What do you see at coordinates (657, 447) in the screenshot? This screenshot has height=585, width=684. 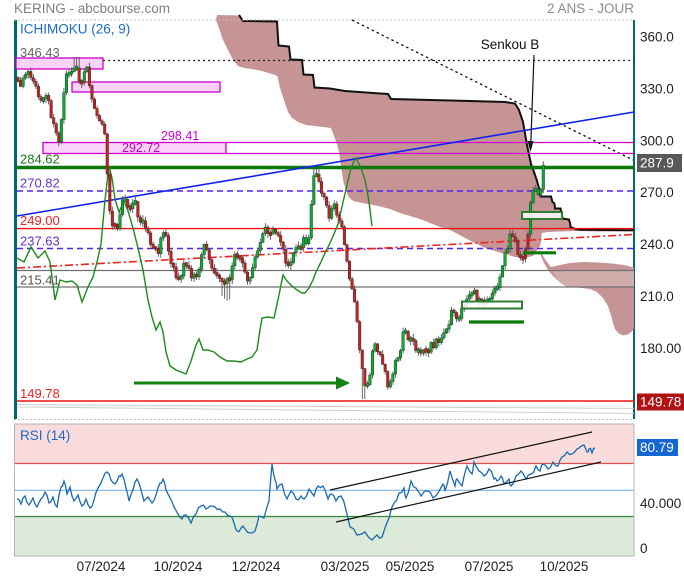 I see `svg-text: 80.79` at bounding box center [657, 447].